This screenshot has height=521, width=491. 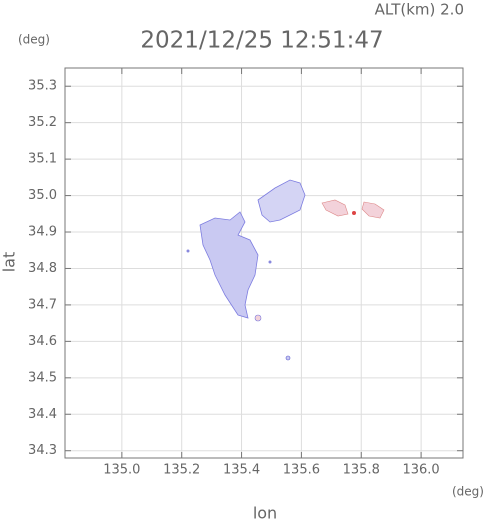 I want to click on echo-field, so click(x=285, y=270).